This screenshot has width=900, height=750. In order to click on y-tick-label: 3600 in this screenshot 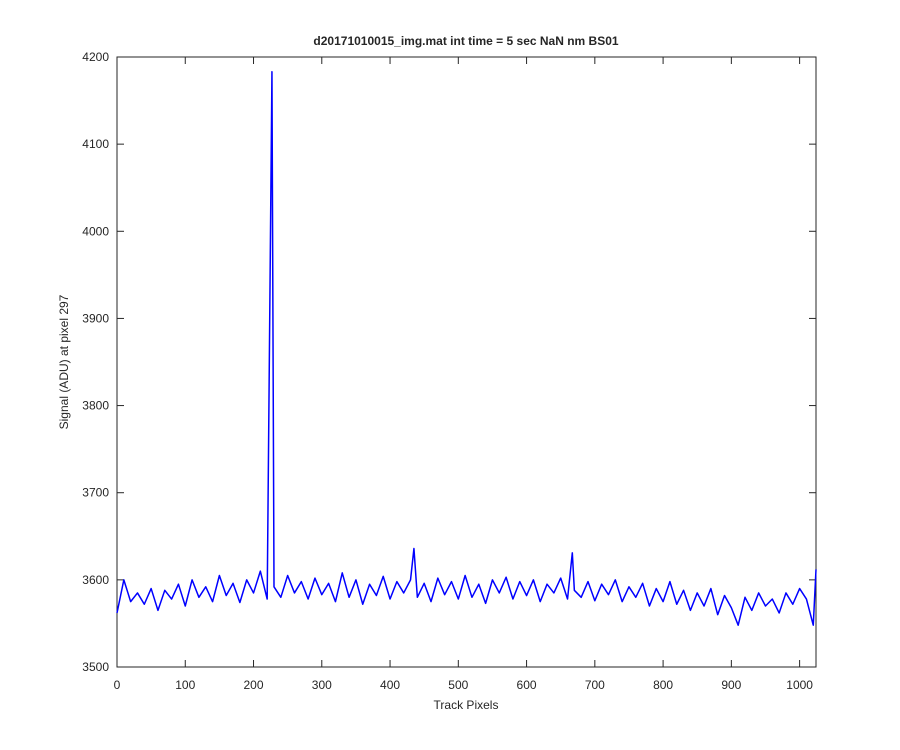, I will do `click(95, 580)`.